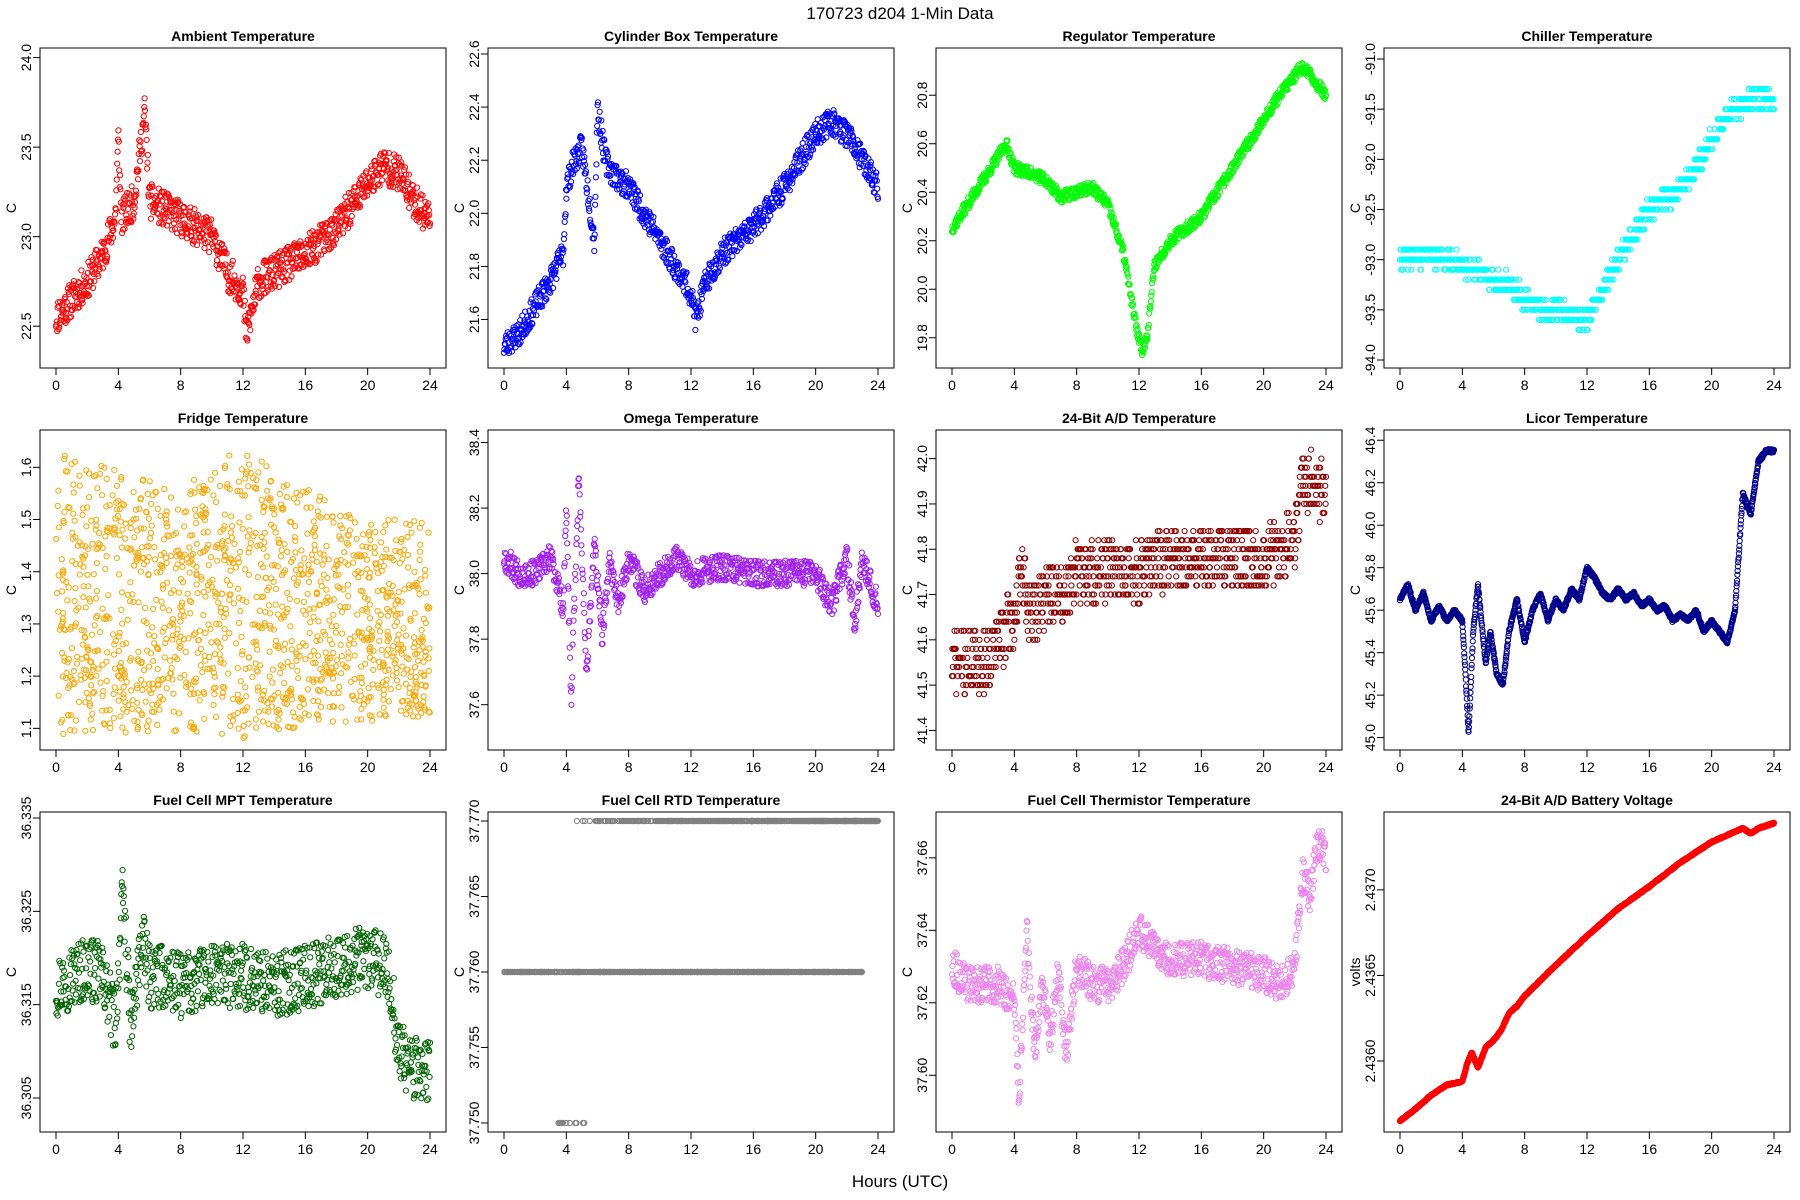 The image size is (1800, 1200). I want to click on x-tick-label: 20, so click(1264, 385).